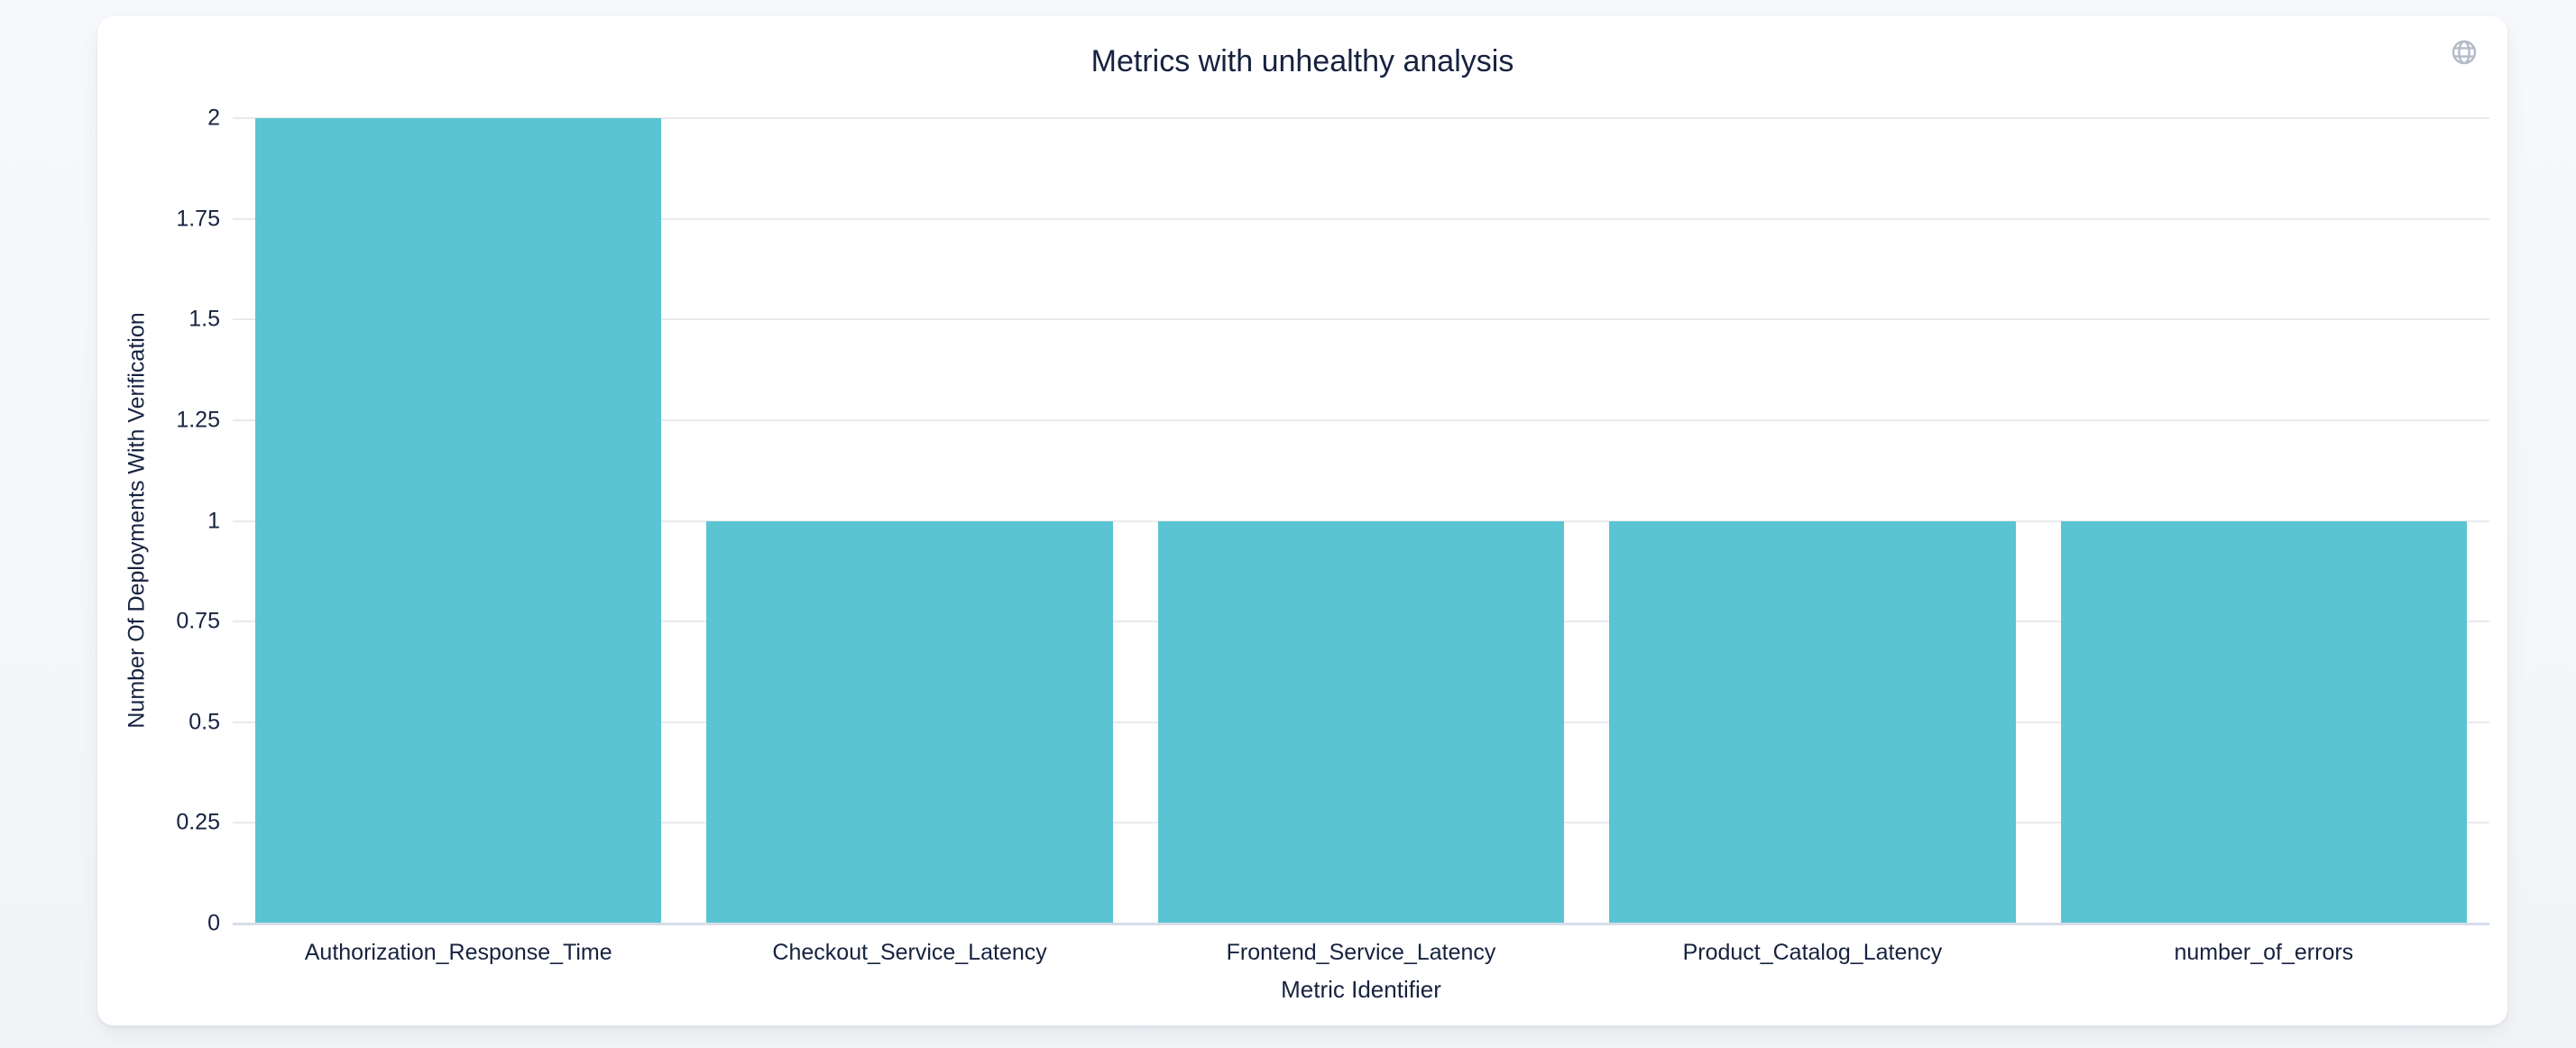  What do you see at coordinates (1813, 953) in the screenshot?
I see `x-category-label: Product_Catalog_Latency` at bounding box center [1813, 953].